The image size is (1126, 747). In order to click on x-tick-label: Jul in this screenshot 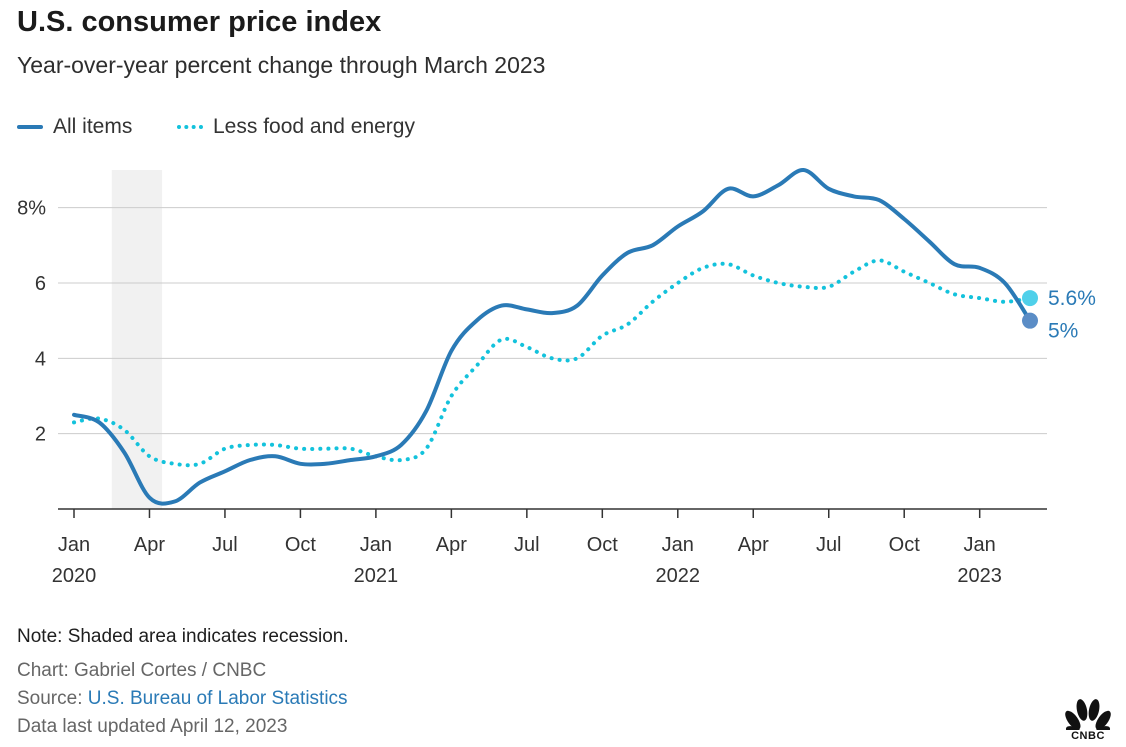, I will do `click(527, 545)`.